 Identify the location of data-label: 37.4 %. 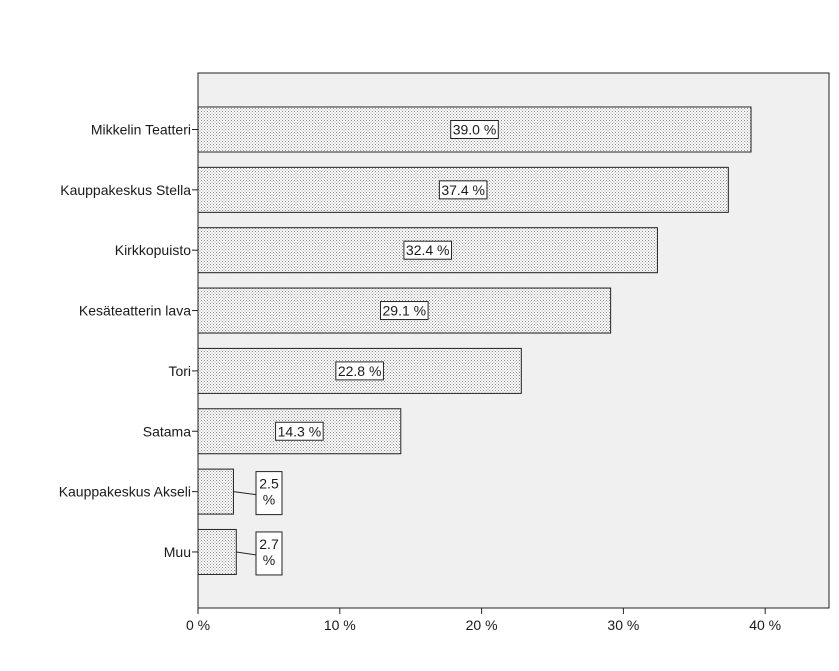
(463, 190).